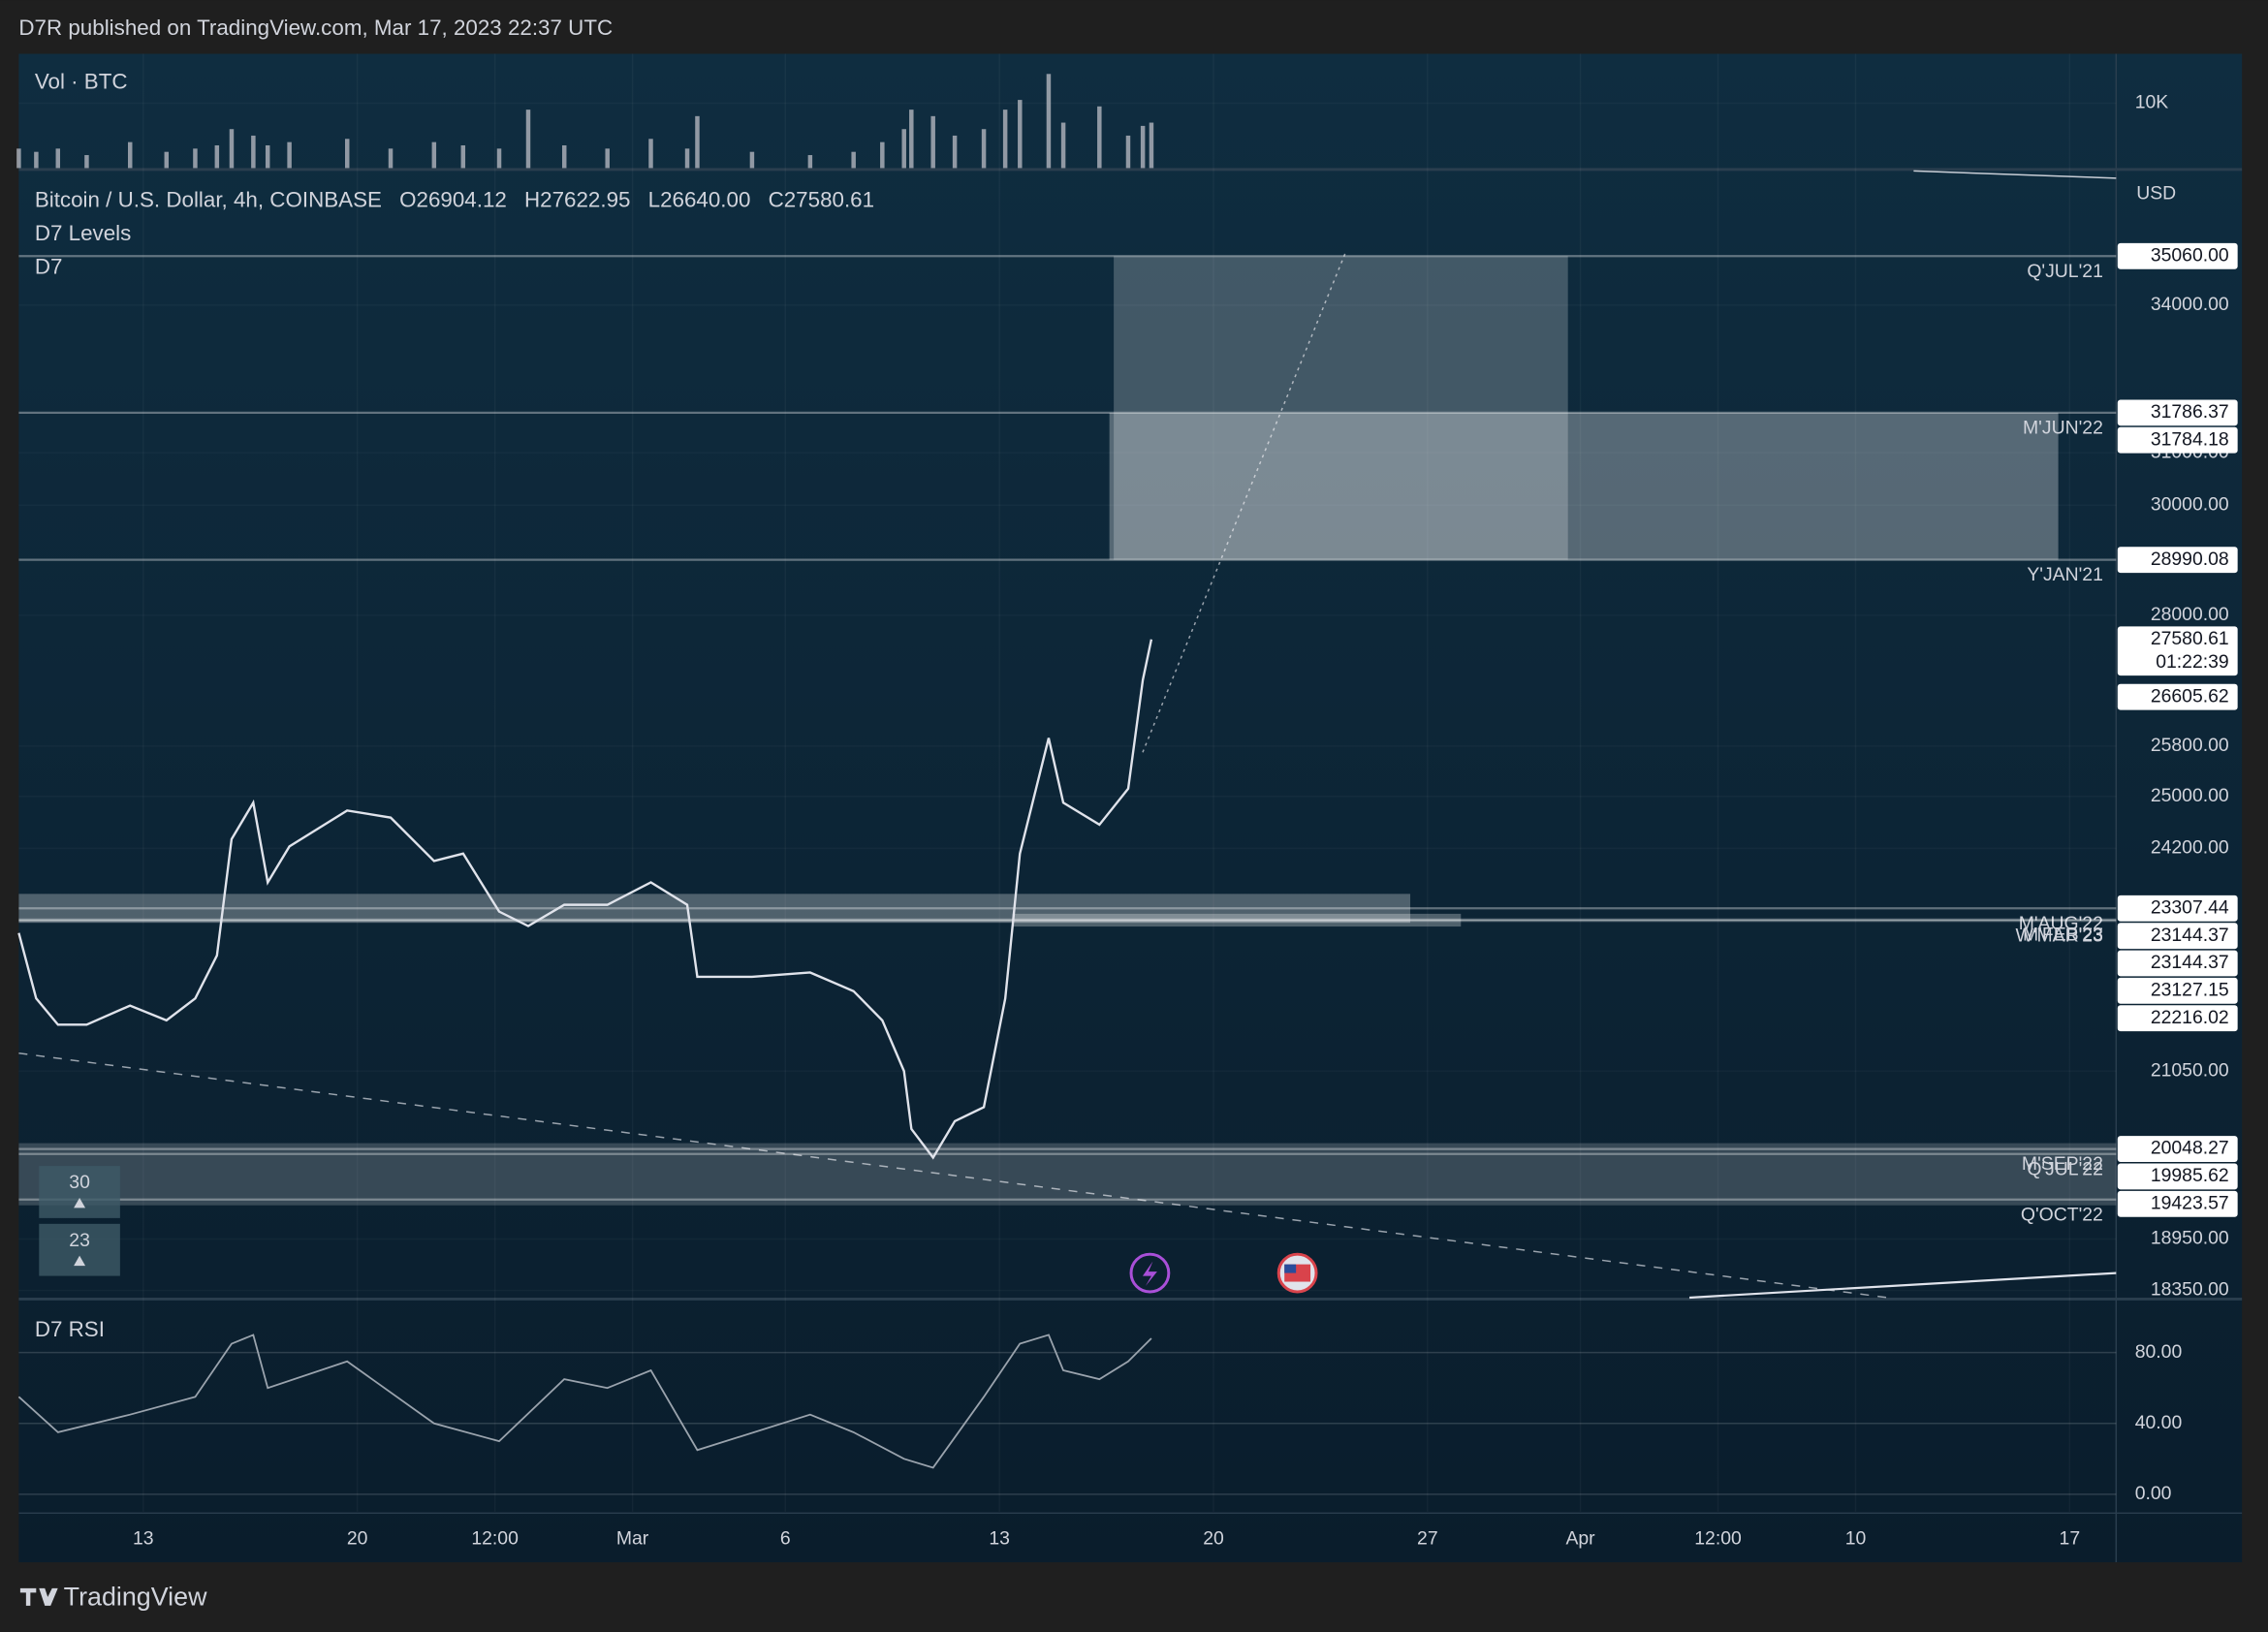 The image size is (2268, 1632). I want to click on x-tick-label: 6, so click(786, 1538).